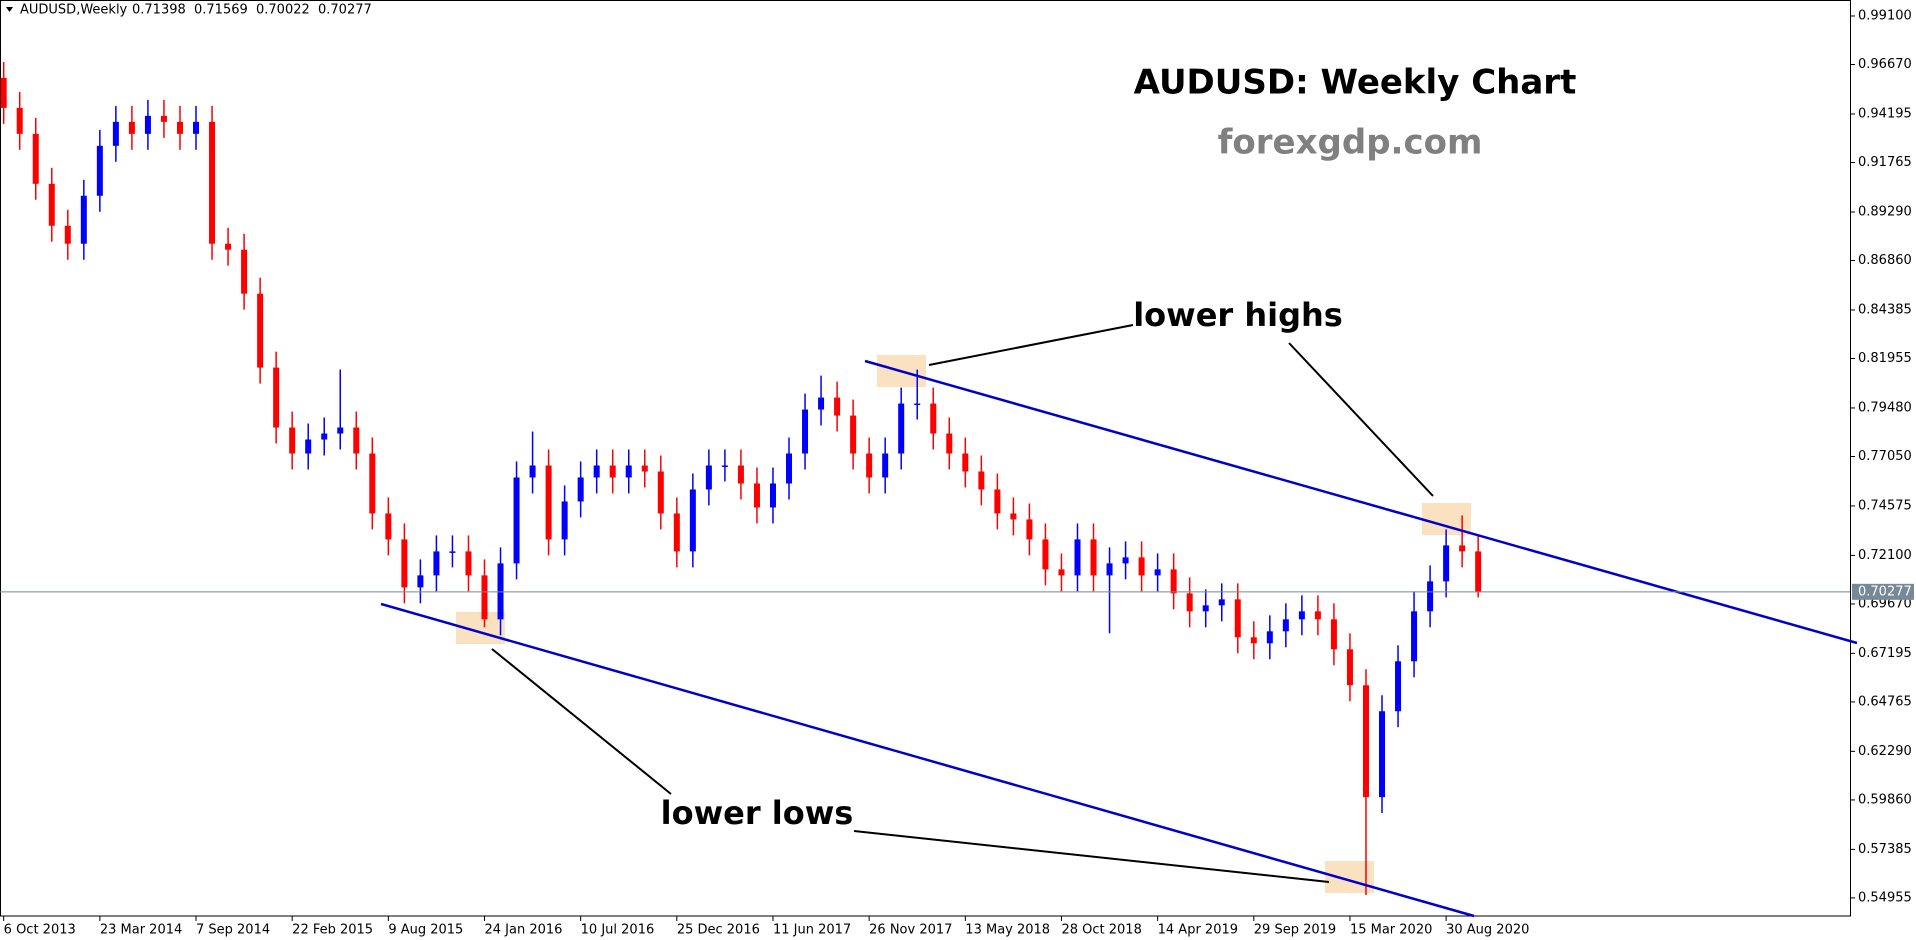 Image resolution: width=1916 pixels, height=940 pixels. I want to click on current-price-box, so click(1883, 591).